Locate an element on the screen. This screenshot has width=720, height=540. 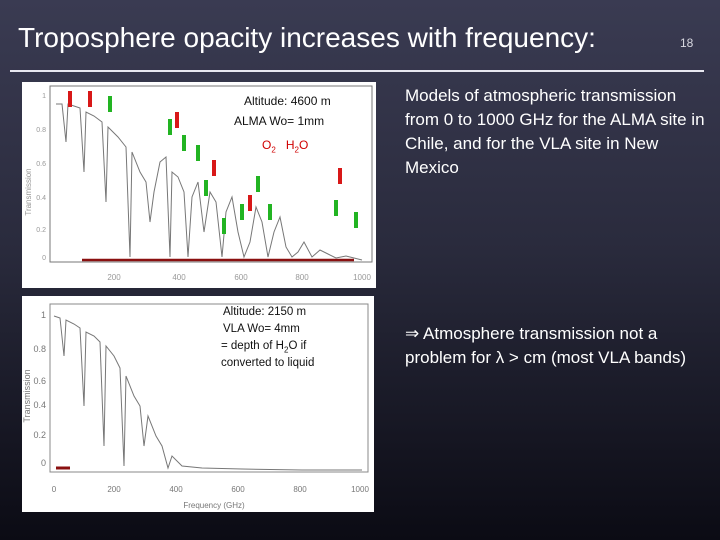
vla-xtick: 600 is located at coordinates (238, 489).